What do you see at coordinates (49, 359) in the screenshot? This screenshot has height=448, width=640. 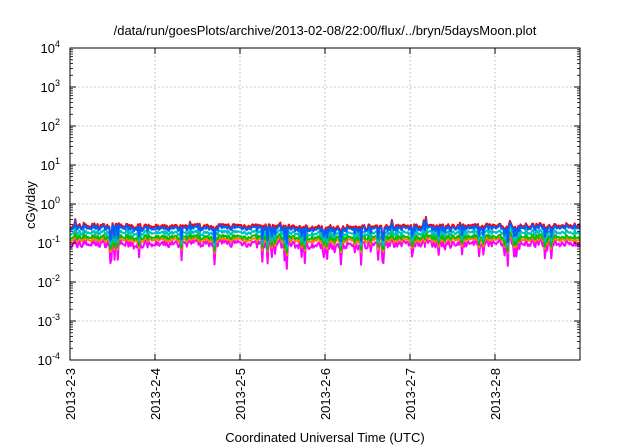 I see `y-tick-label: 10⁻⁴` at bounding box center [49, 359].